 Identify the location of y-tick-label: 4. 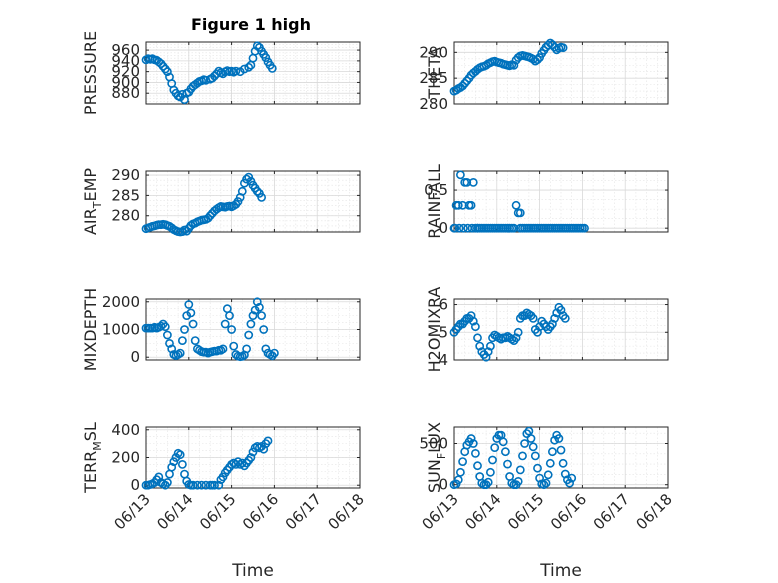
(443, 360).